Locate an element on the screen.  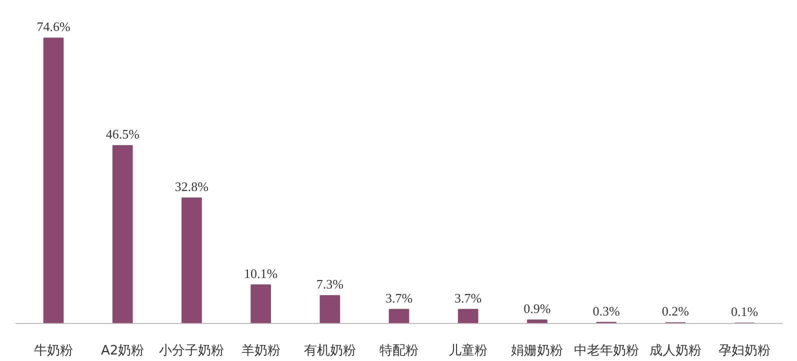
data-label: 0.2% is located at coordinates (676, 311).